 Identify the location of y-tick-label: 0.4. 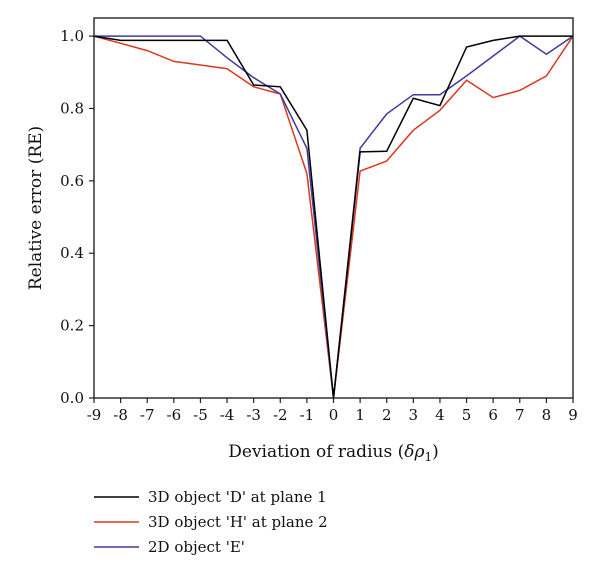
(72, 253).